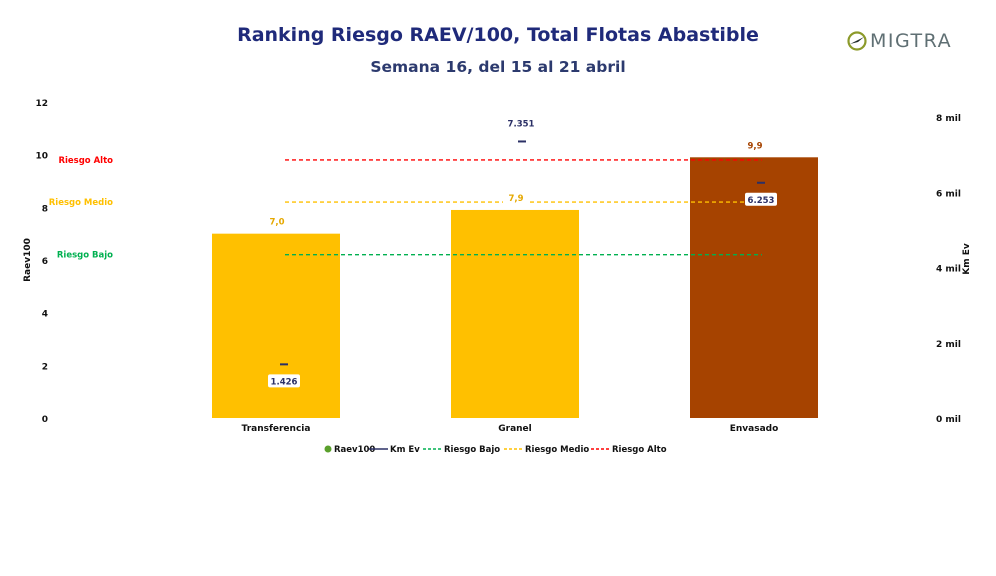  What do you see at coordinates (41, 157) in the screenshot?
I see `y-tick-label: 10` at bounding box center [41, 157].